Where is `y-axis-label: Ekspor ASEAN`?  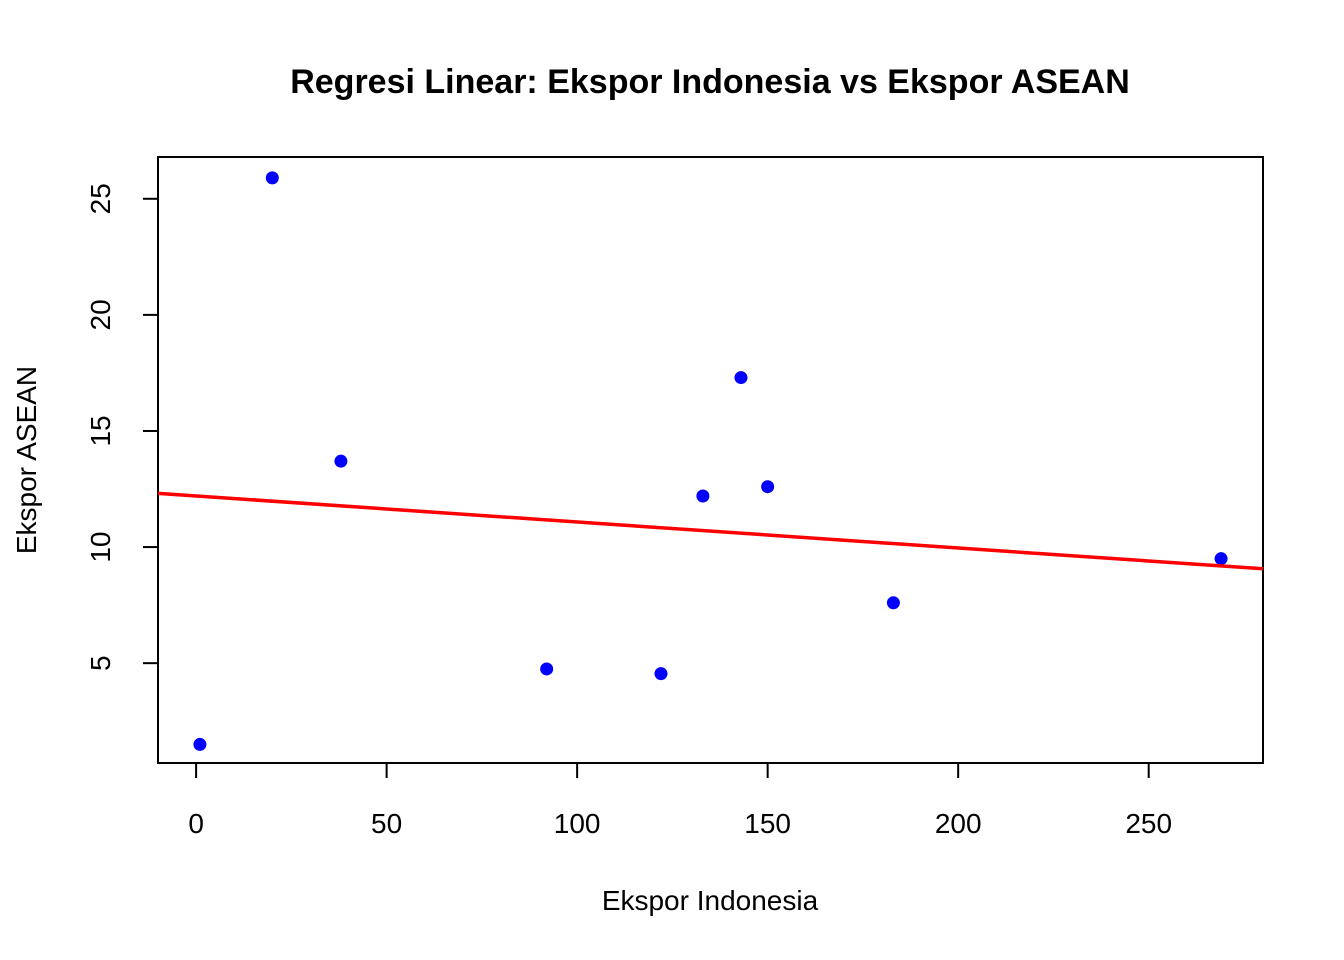 y-axis-label: Ekspor ASEAN is located at coordinates (26, 460).